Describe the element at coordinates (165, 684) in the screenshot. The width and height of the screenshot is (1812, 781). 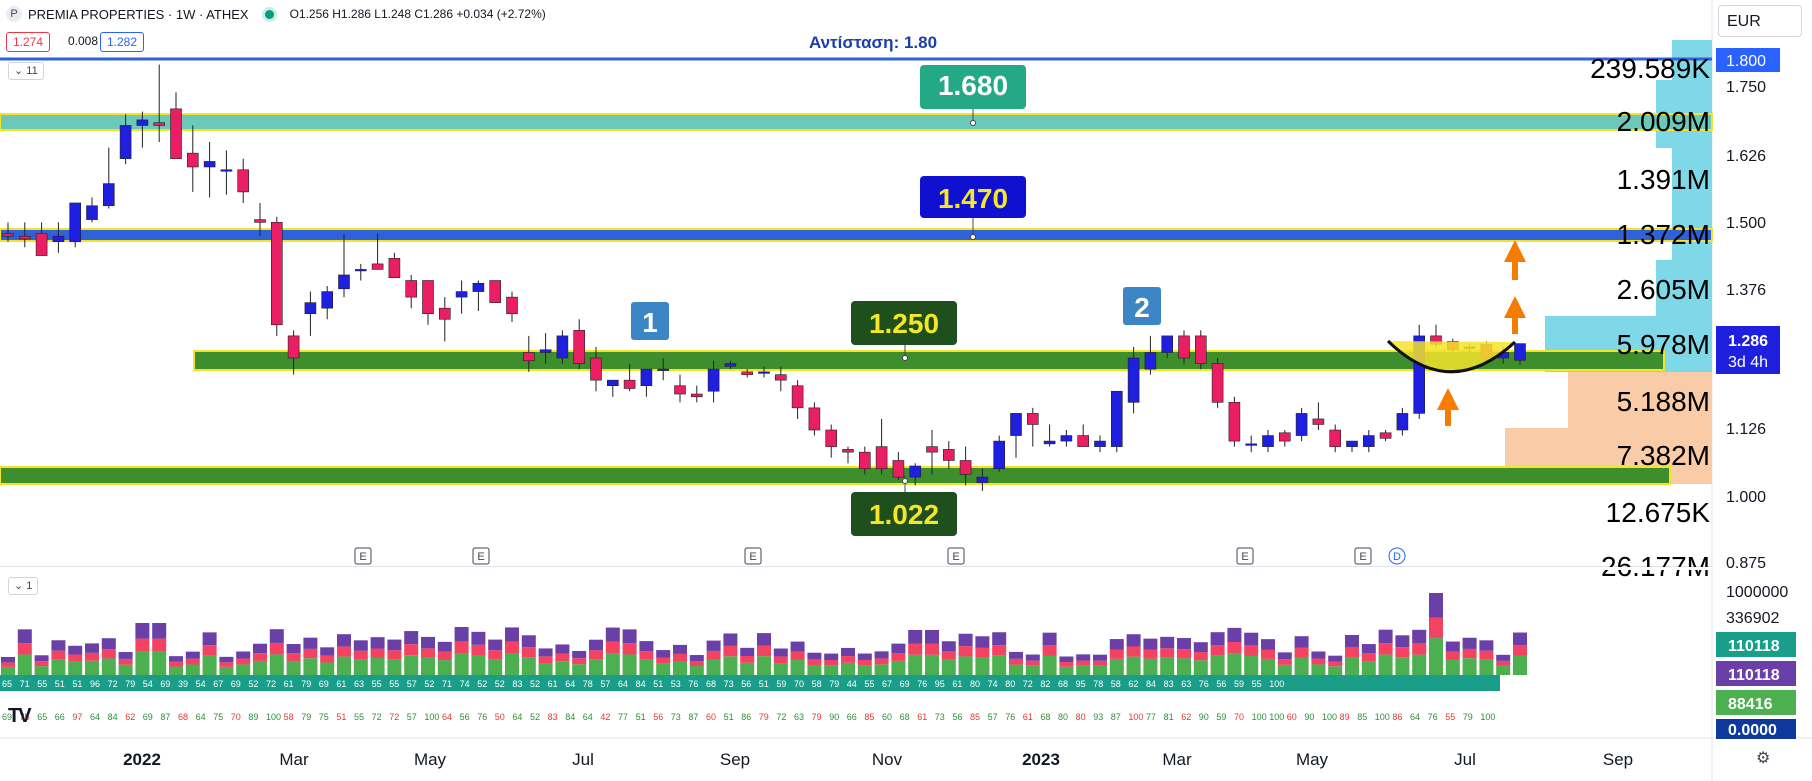
I see `indicator-value: 69` at that location.